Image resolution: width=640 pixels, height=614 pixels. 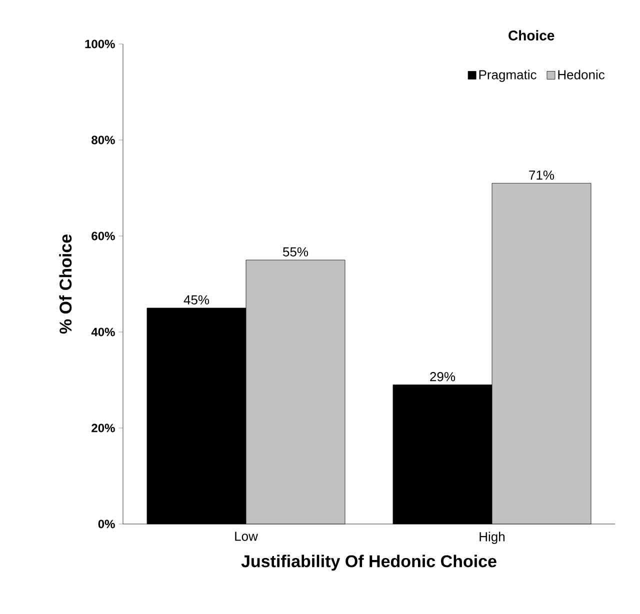 What do you see at coordinates (103, 332) in the screenshot?
I see `y-tick-label: 40%` at bounding box center [103, 332].